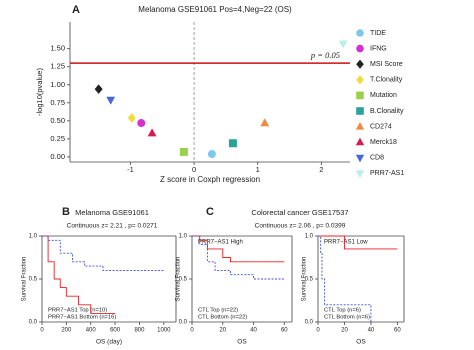  Describe the element at coordinates (39, 92) in the screenshot. I see `y-axis-label: -log10(pvalue)` at that location.